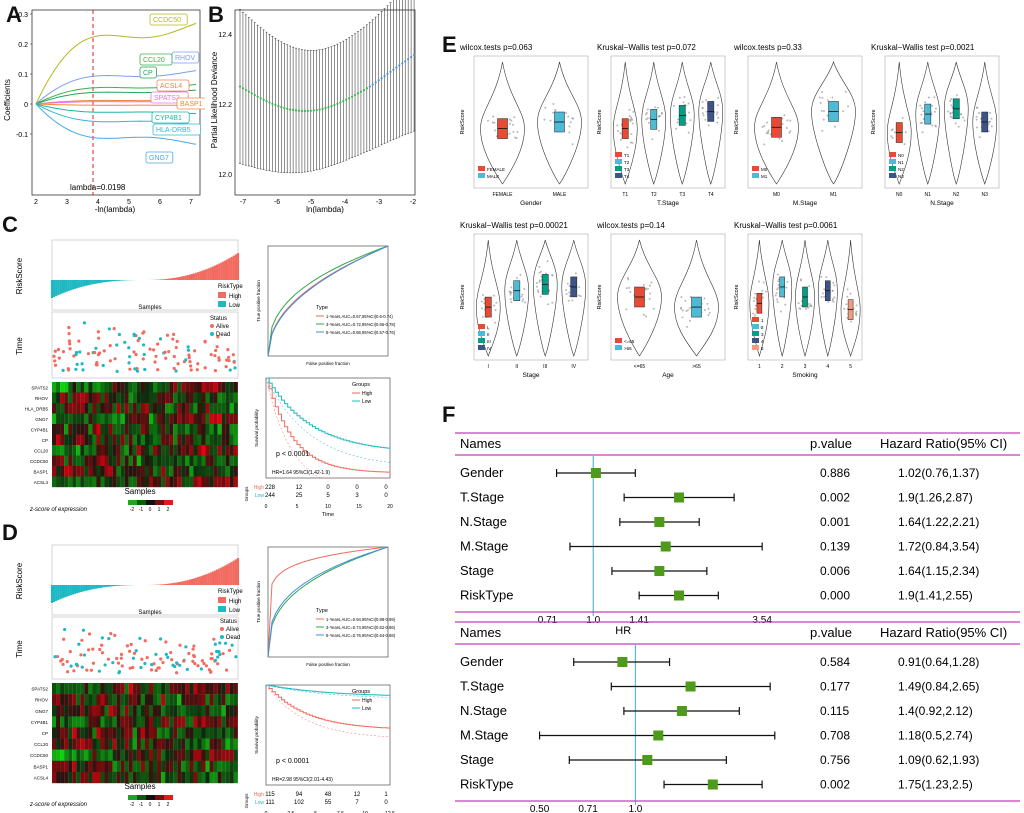 This screenshot has width=1024, height=813. I want to click on c-zscale-swatch, so click(168, 502).